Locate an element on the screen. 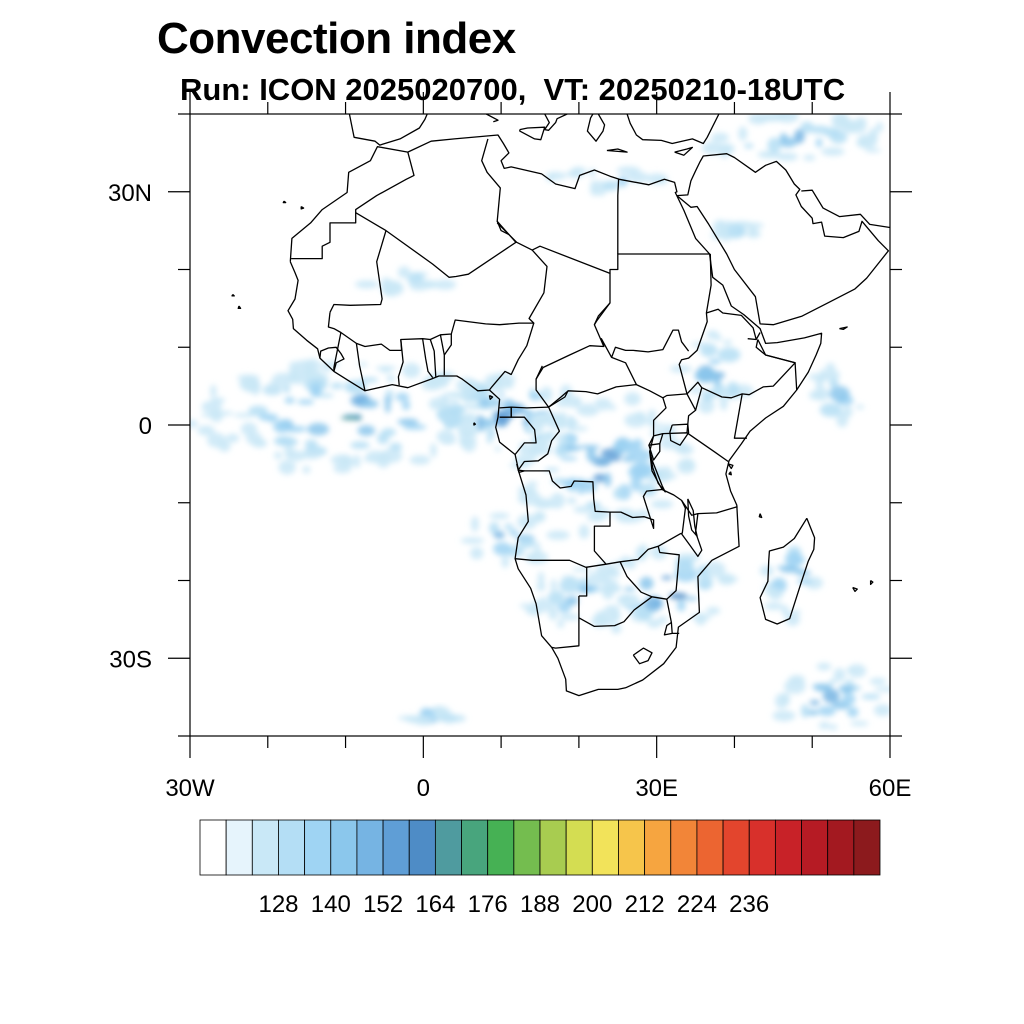 This screenshot has width=1024, height=1024. colorbar: 128 140 152 164 176 188 200 212 224 236 is located at coordinates (540, 868).